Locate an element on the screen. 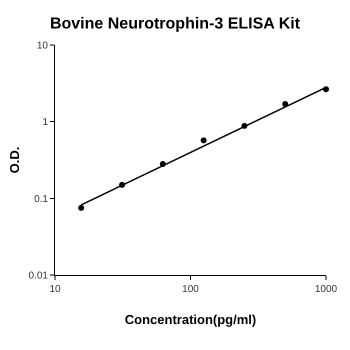 The image size is (350, 350). x-tick-label: 1000 is located at coordinates (326, 289).